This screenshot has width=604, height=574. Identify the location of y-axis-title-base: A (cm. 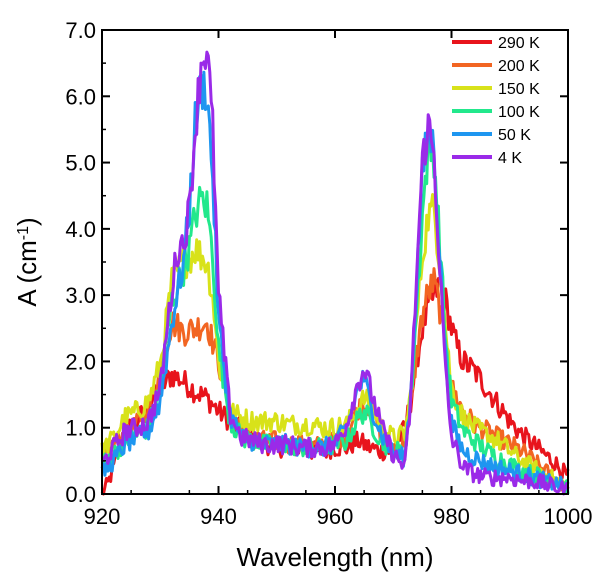
(27, 273).